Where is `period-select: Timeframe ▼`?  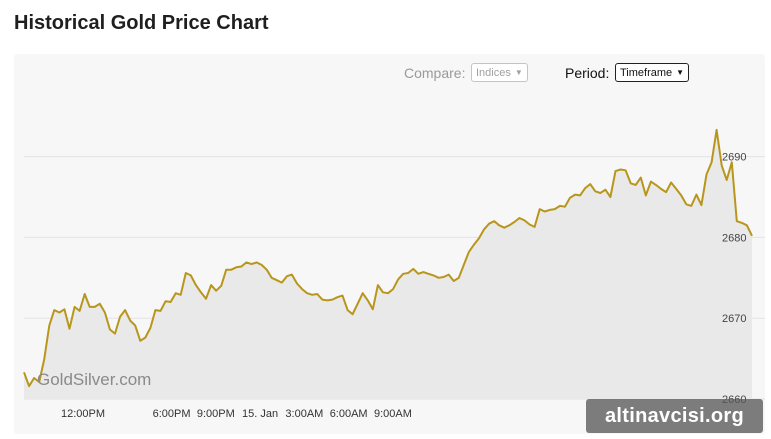
period-select: Timeframe ▼ is located at coordinates (652, 72).